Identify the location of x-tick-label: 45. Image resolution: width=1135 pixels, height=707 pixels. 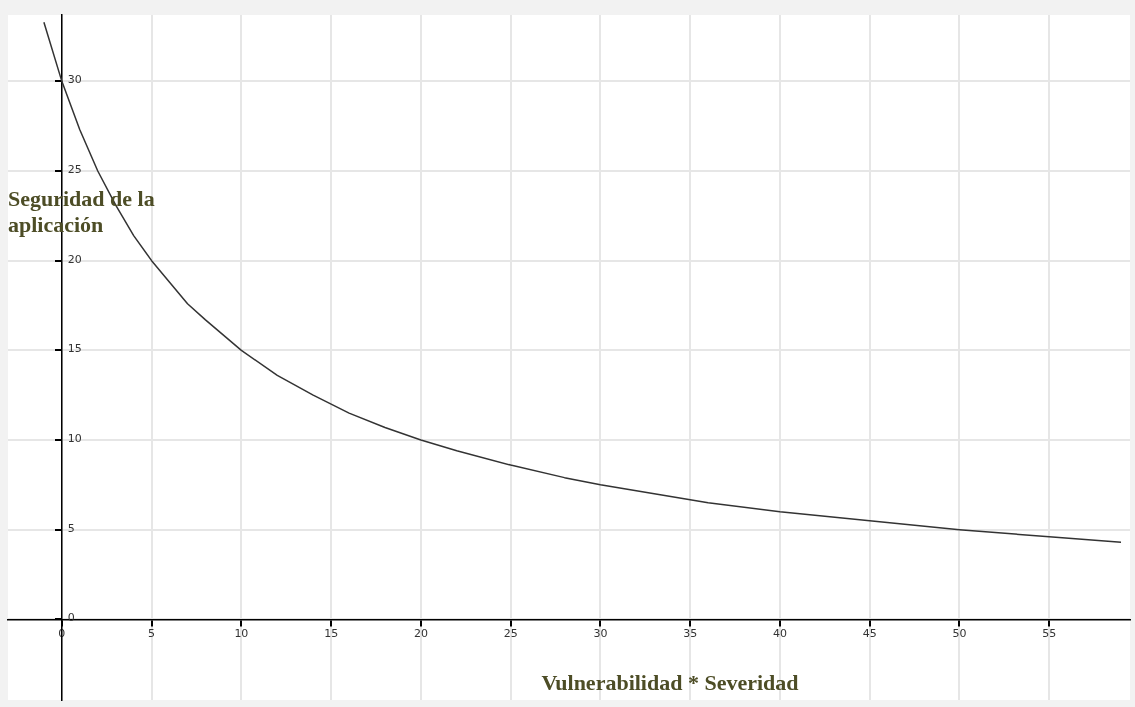
(869, 633).